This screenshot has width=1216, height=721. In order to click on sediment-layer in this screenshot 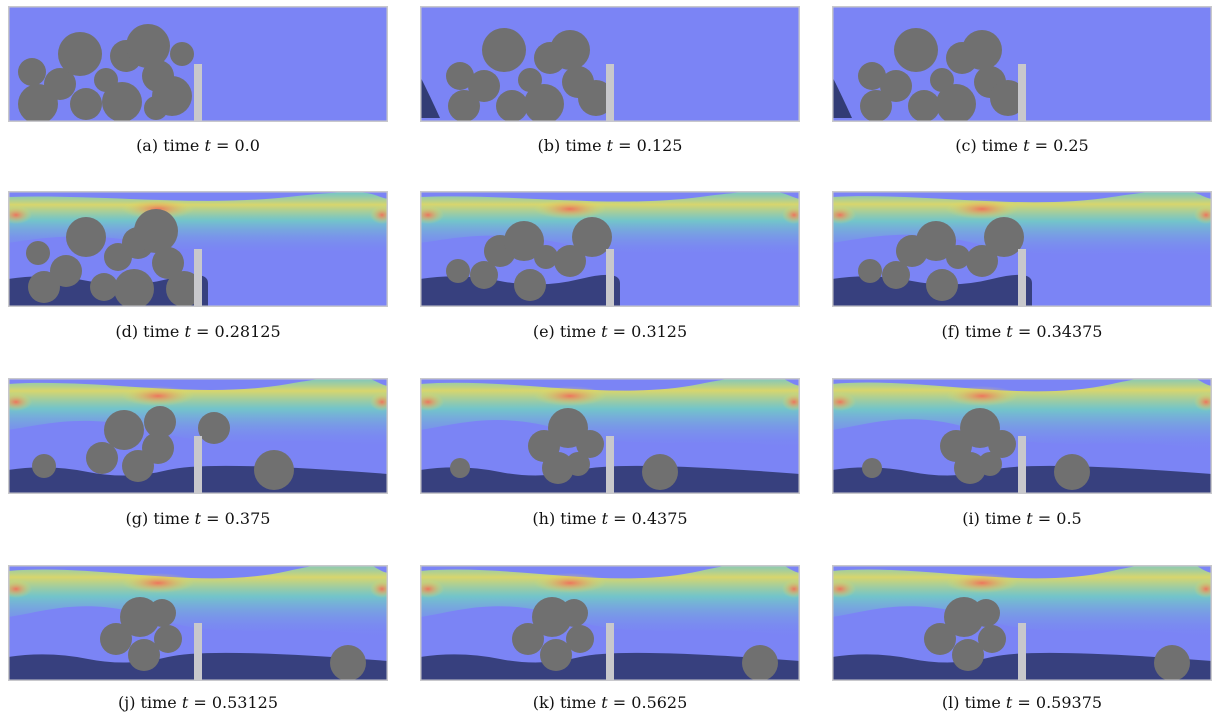, I will do `click(430, 97)`.